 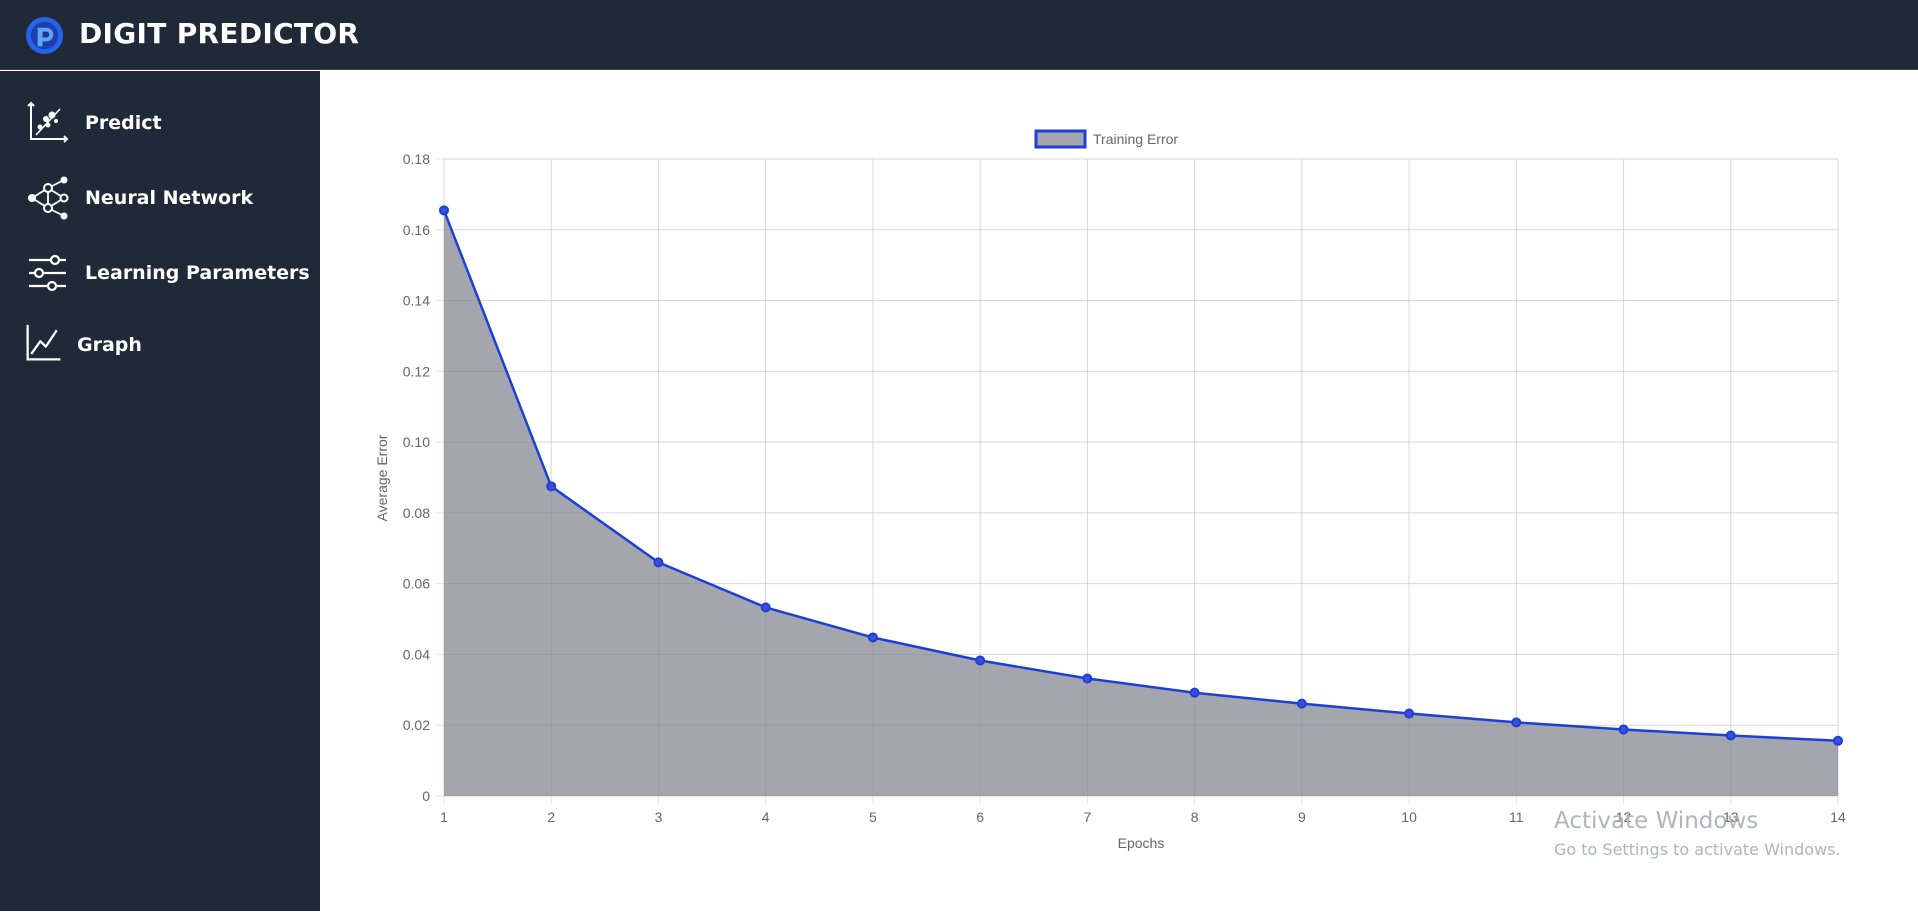 I want to click on watermark-title: Activate Windows, so click(x=1656, y=821).